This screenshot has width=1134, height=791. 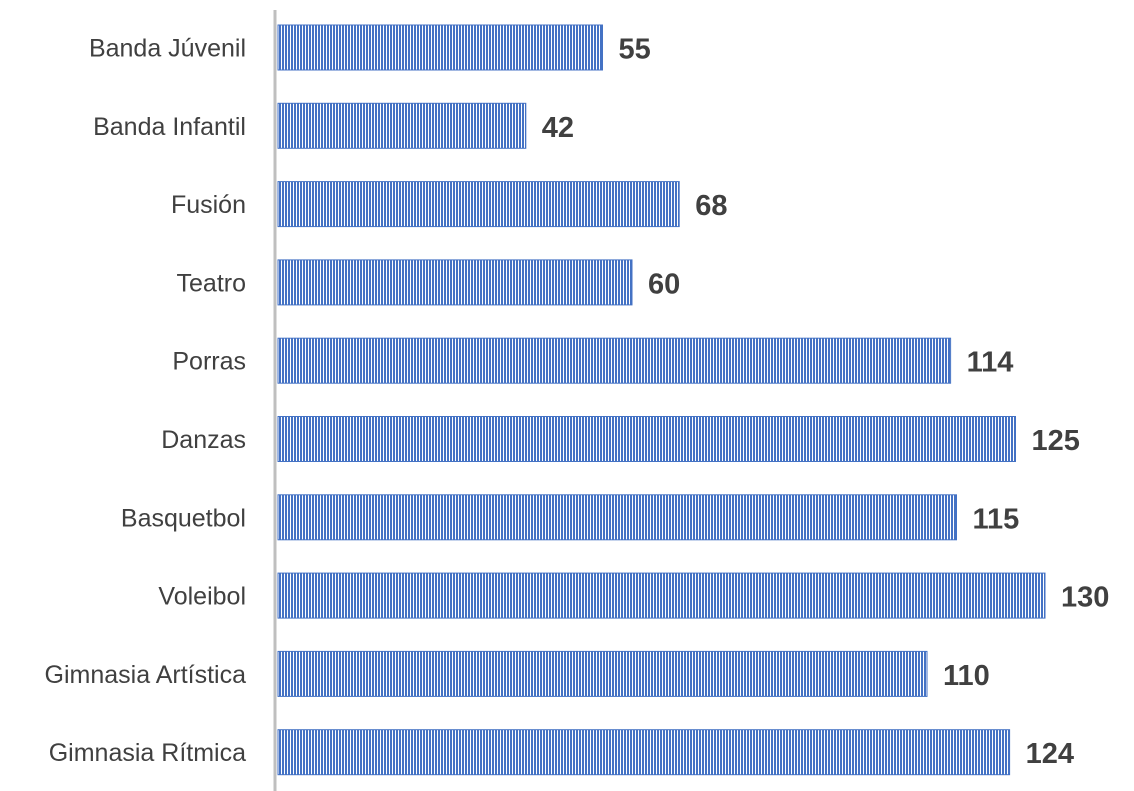 I want to click on category-label: Voleibol, so click(x=202, y=597).